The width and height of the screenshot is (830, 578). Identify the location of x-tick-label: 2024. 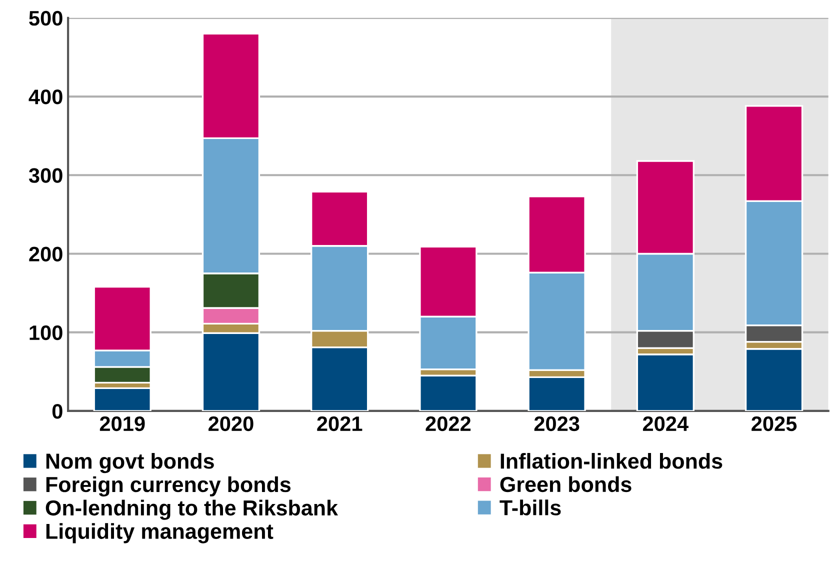
(665, 424).